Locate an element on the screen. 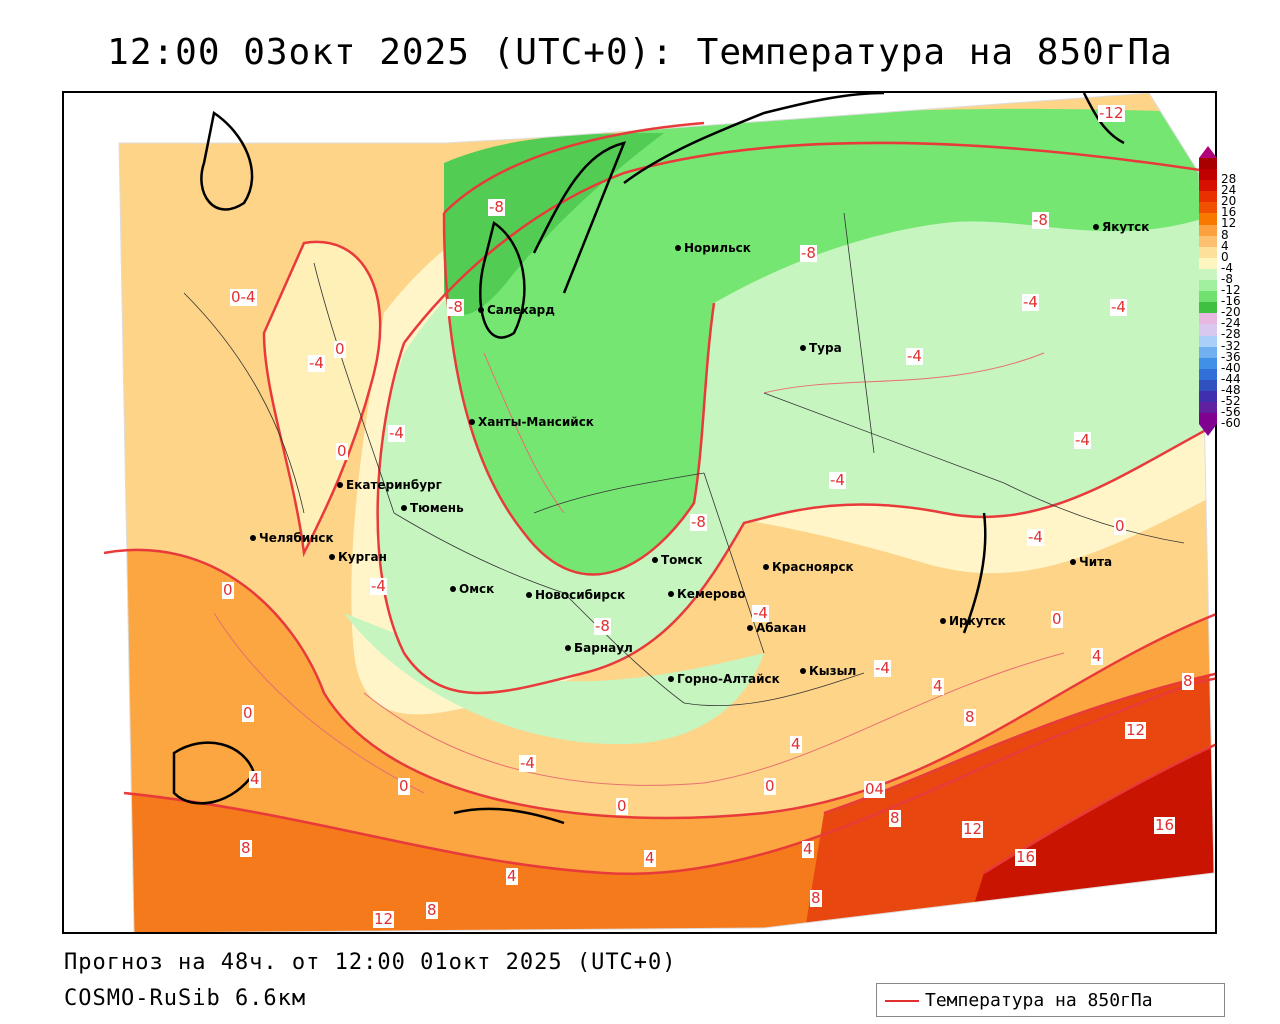 The width and height of the screenshot is (1280, 1024). city-khanty-mansiysk: Ханты-Мансийск is located at coordinates (531, 422).